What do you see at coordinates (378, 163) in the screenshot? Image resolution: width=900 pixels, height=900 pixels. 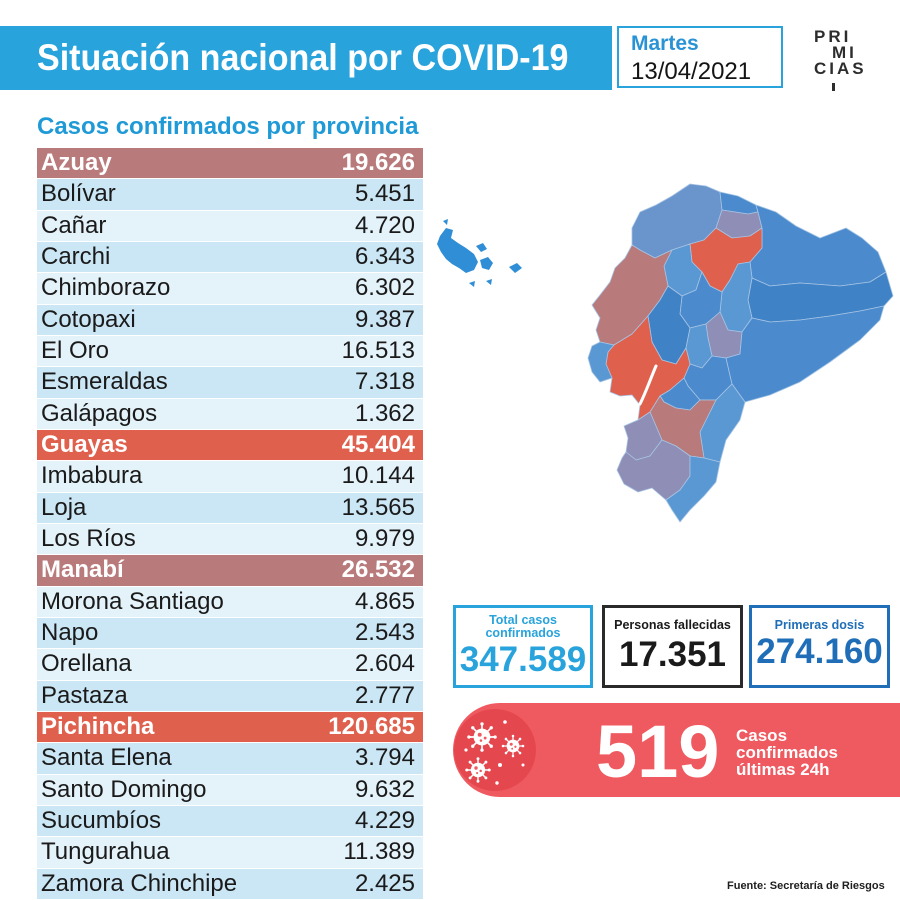 I see `province-cases: 19.626` at bounding box center [378, 163].